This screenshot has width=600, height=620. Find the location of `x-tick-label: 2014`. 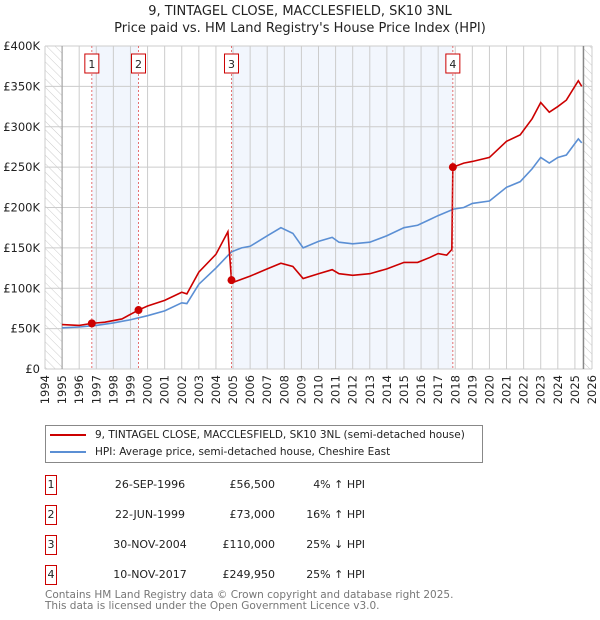

x-tick-label: 2014 is located at coordinates (387, 389).